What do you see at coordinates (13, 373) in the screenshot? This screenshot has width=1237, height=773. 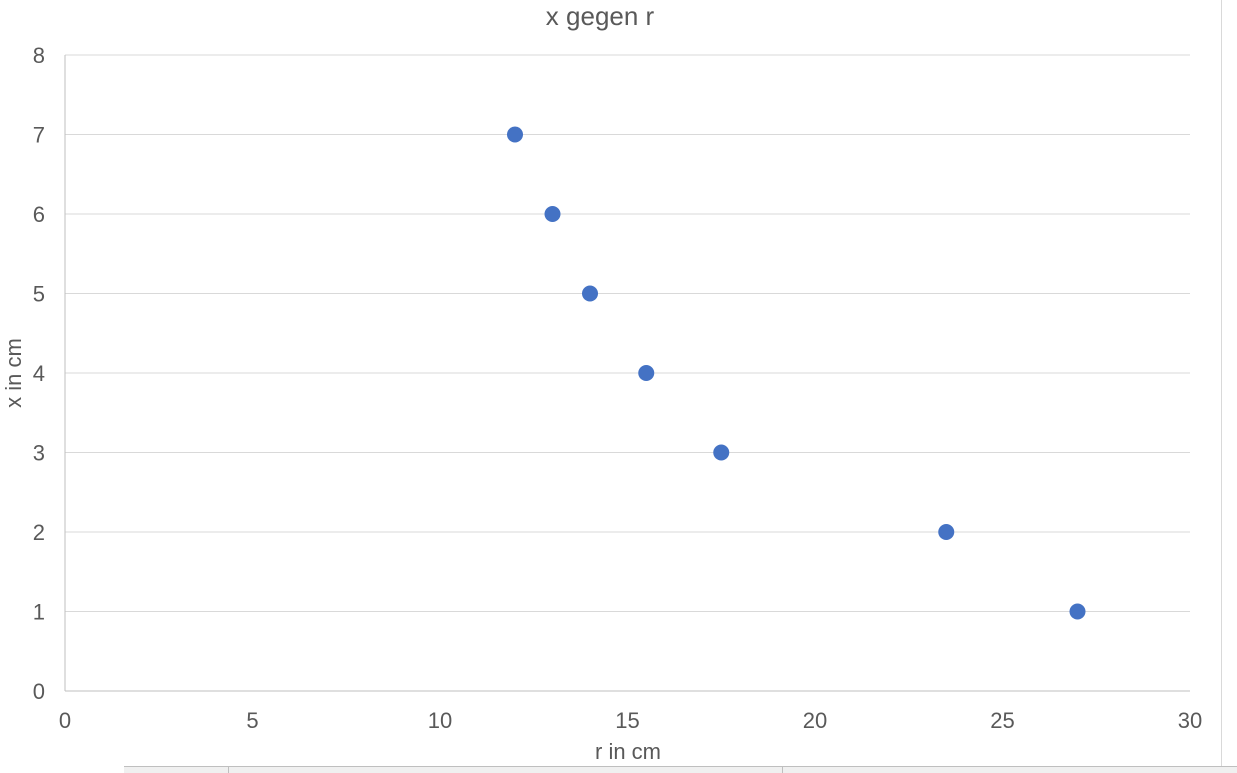 I see `y-axis-title: x in cm` at bounding box center [13, 373].